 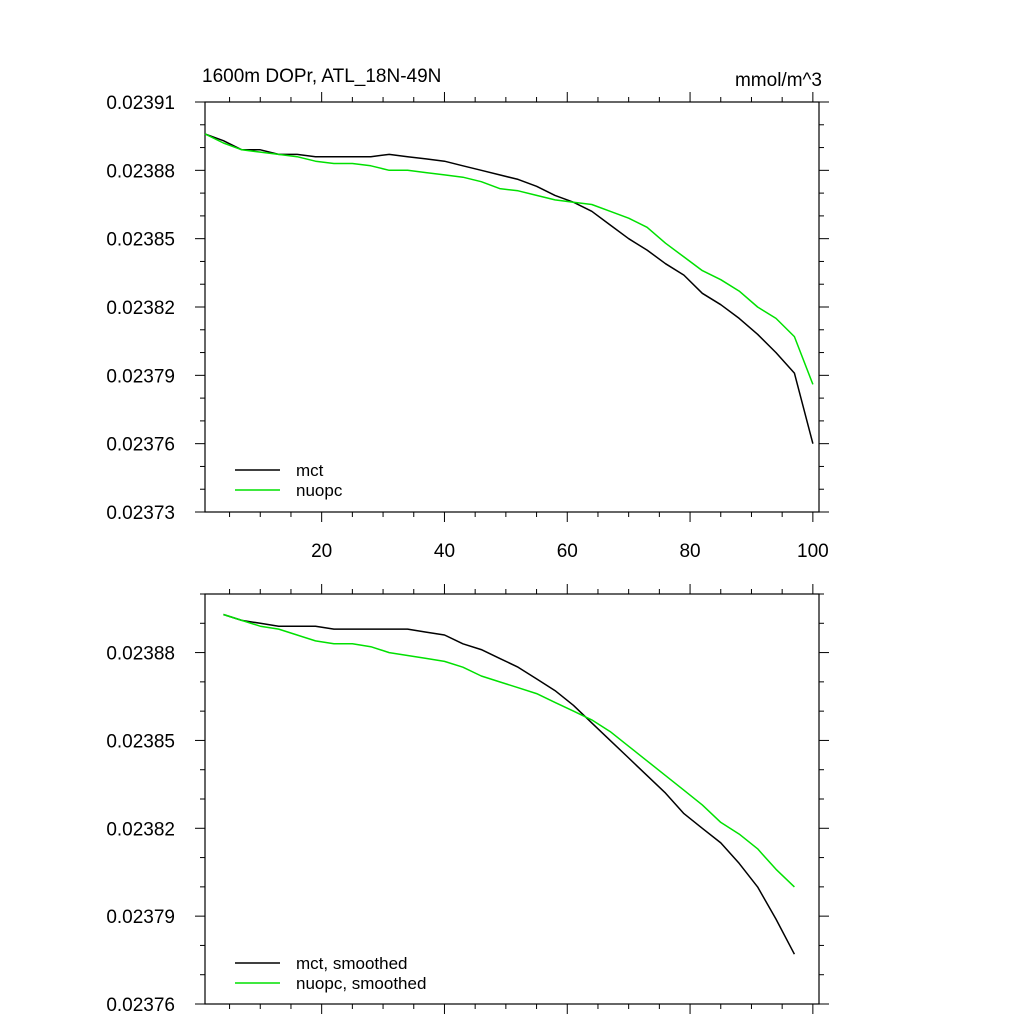 What do you see at coordinates (140, 171) in the screenshot?
I see `top-ytick-label-5: 0.02388` at bounding box center [140, 171].